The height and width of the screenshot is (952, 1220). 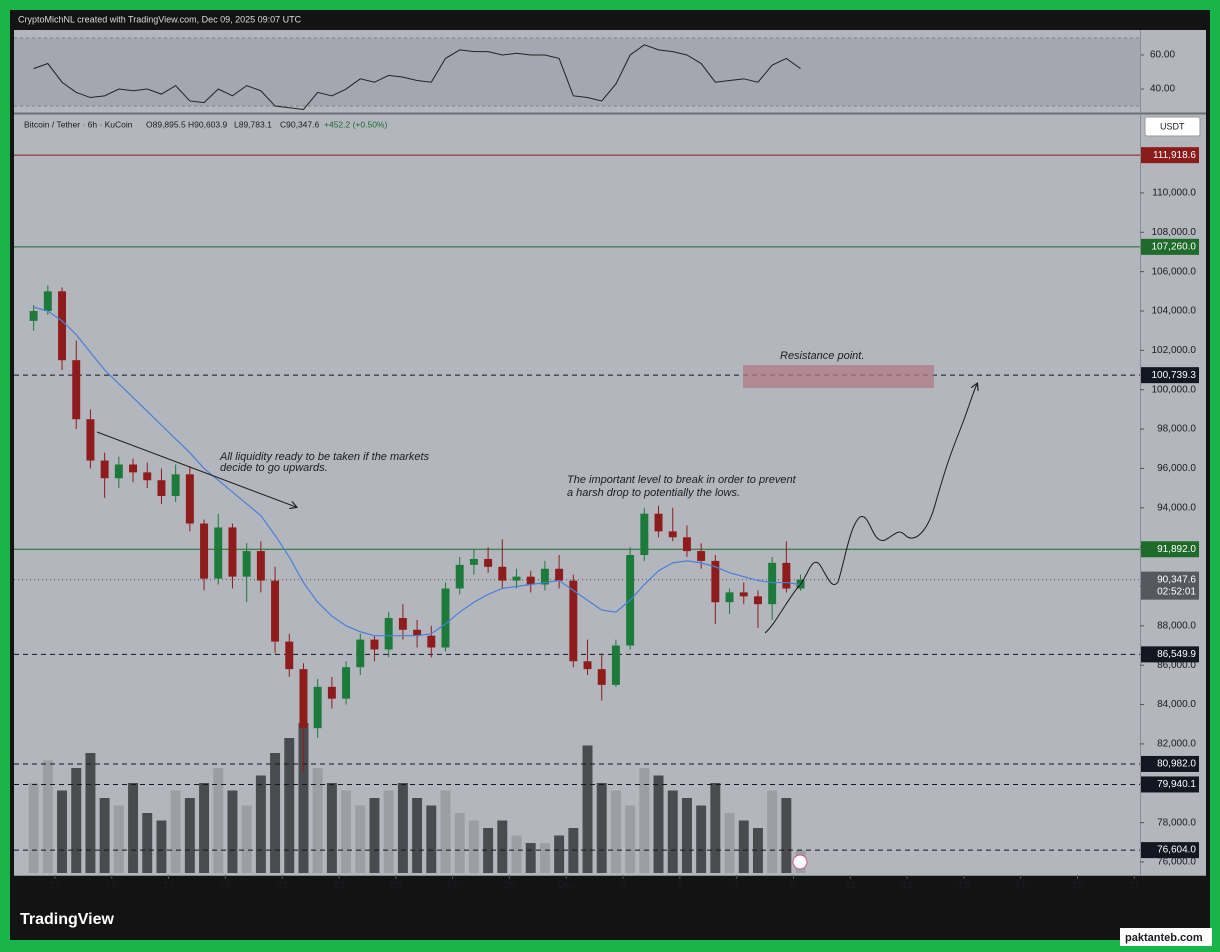 I want to click on currency-button, so click(x=1172, y=126).